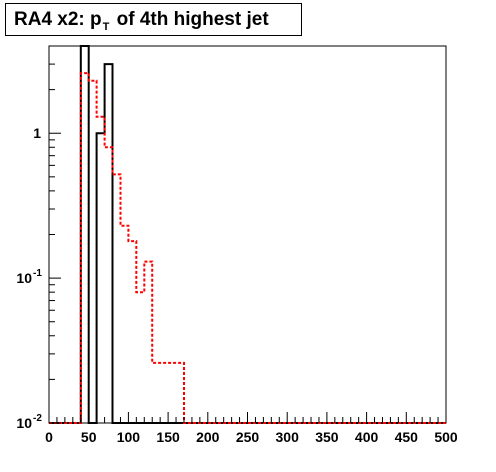 Image resolution: width=496 pixels, height=472 pixels. I want to click on x-tick-label: 300, so click(288, 437).